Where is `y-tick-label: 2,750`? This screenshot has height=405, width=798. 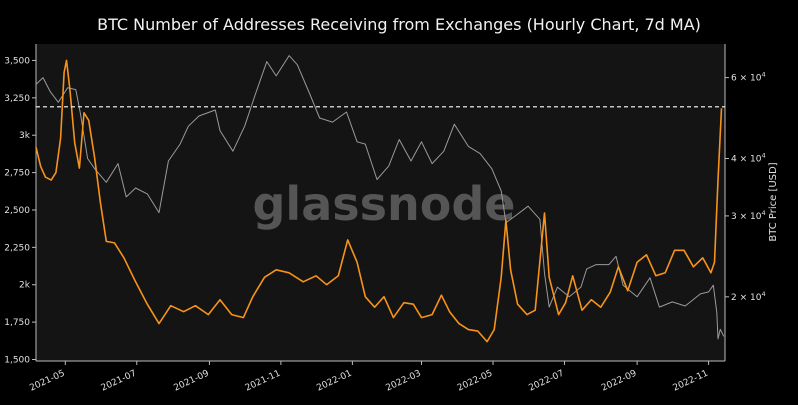 y-tick-label: 2,750 is located at coordinates (17, 174).